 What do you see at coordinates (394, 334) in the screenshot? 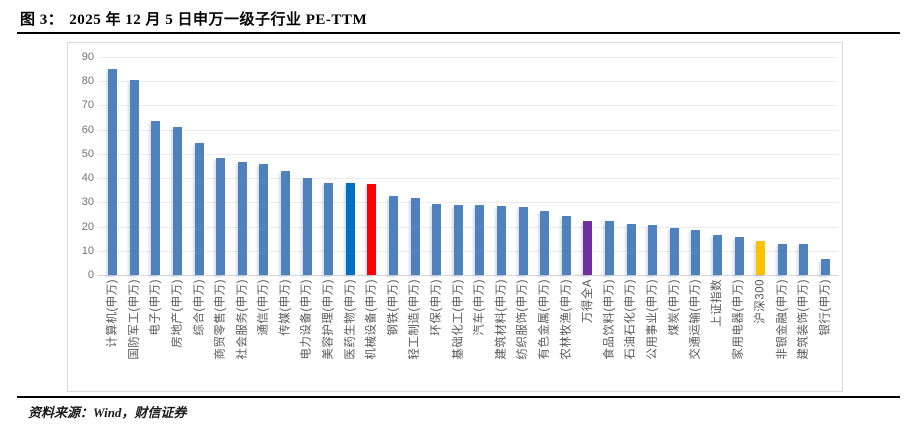
I see `x-label-area: 钢铁(申万)` at bounding box center [394, 334].